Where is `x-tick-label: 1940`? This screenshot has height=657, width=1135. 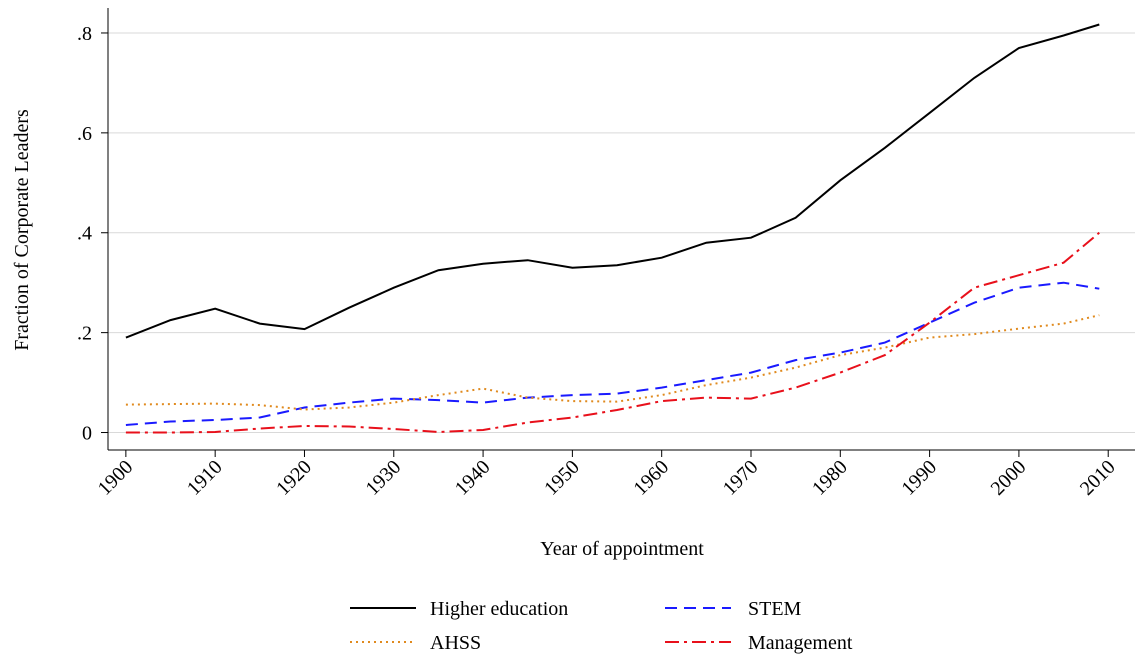 x-tick-label: 1940 is located at coordinates (473, 478).